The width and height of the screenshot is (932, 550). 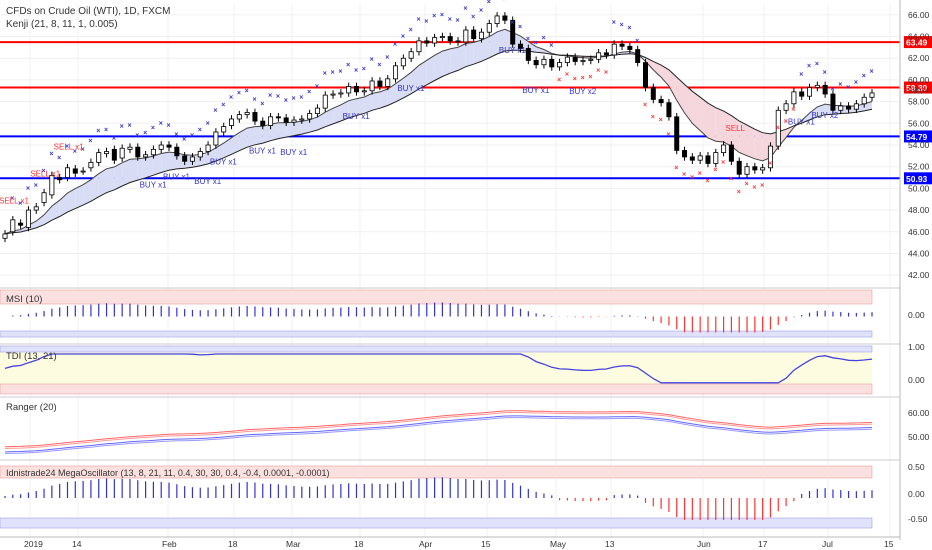 I want to click on panel-tick-label: 0.00, so click(x=916, y=380).